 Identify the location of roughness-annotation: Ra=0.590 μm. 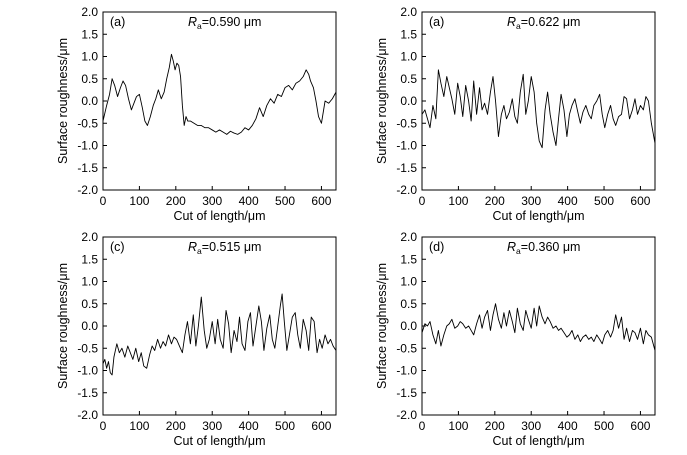
(224, 23).